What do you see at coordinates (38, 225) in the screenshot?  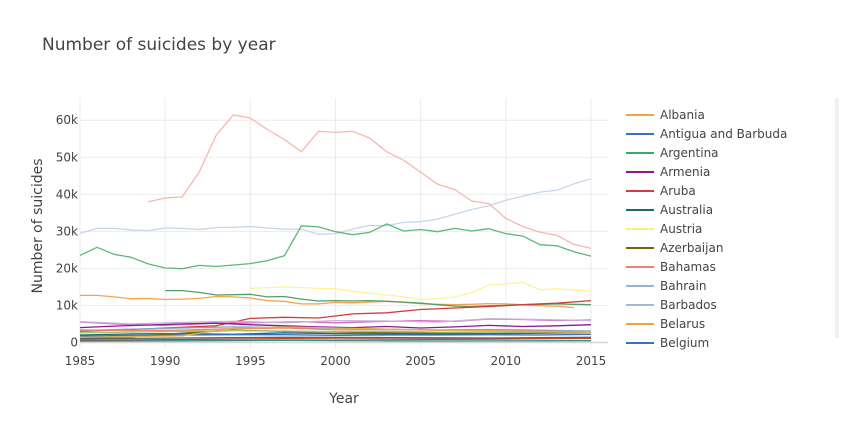 I see `y-axis-title: Number of suicides` at bounding box center [38, 225].